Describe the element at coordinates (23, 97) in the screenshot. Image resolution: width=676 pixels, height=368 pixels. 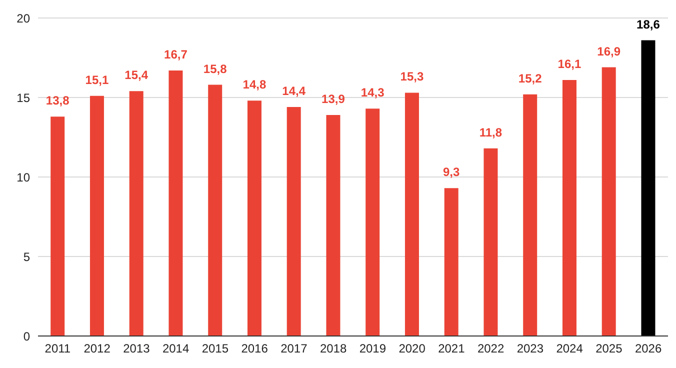
I see `y-tick-label: 15` at that location.